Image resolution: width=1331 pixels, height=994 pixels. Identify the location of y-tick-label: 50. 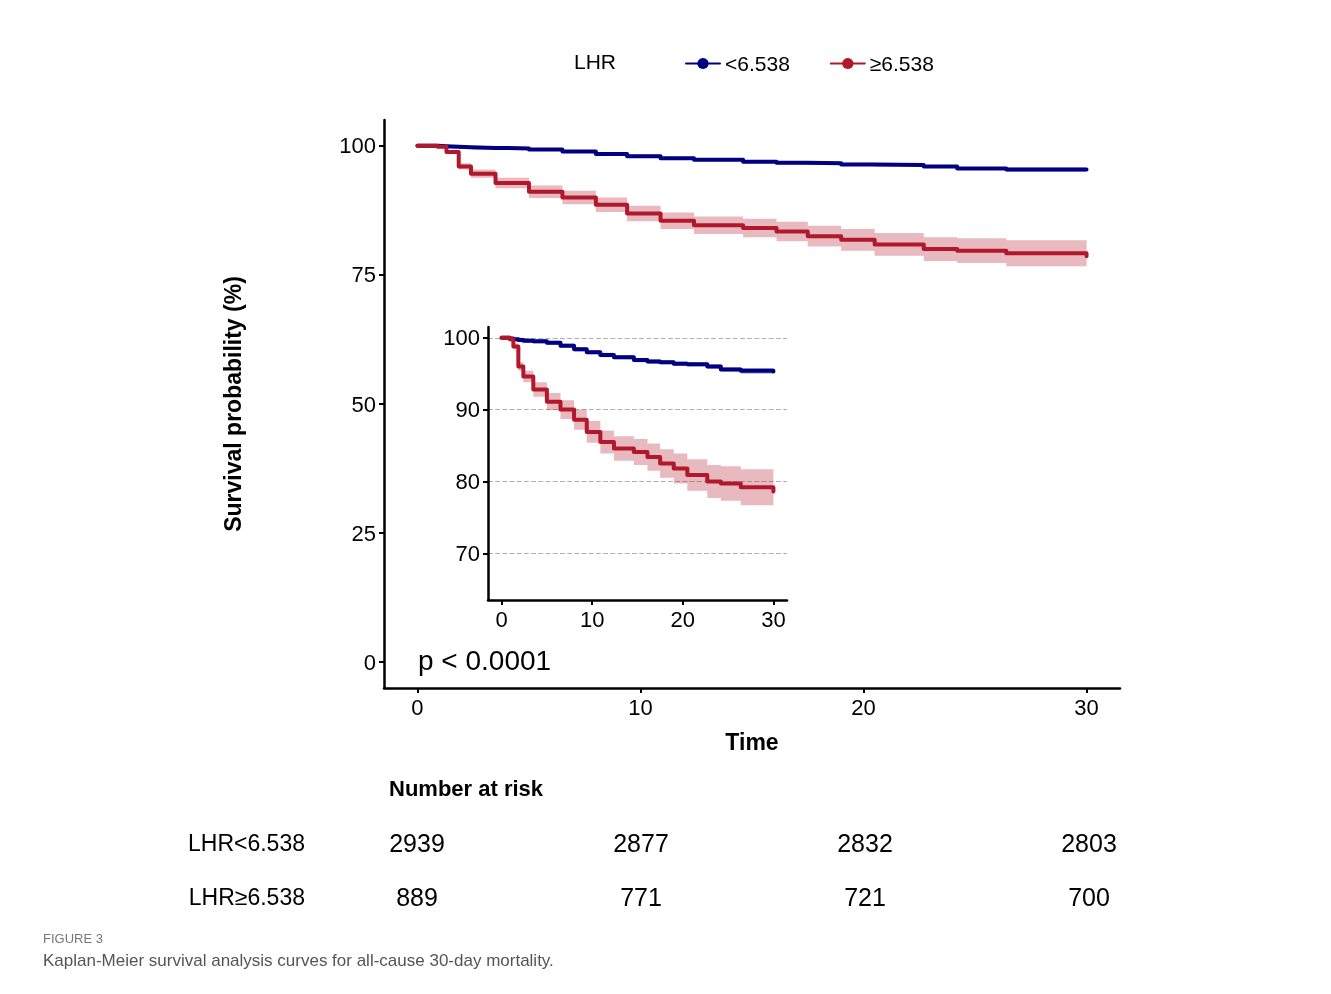
(363, 404).